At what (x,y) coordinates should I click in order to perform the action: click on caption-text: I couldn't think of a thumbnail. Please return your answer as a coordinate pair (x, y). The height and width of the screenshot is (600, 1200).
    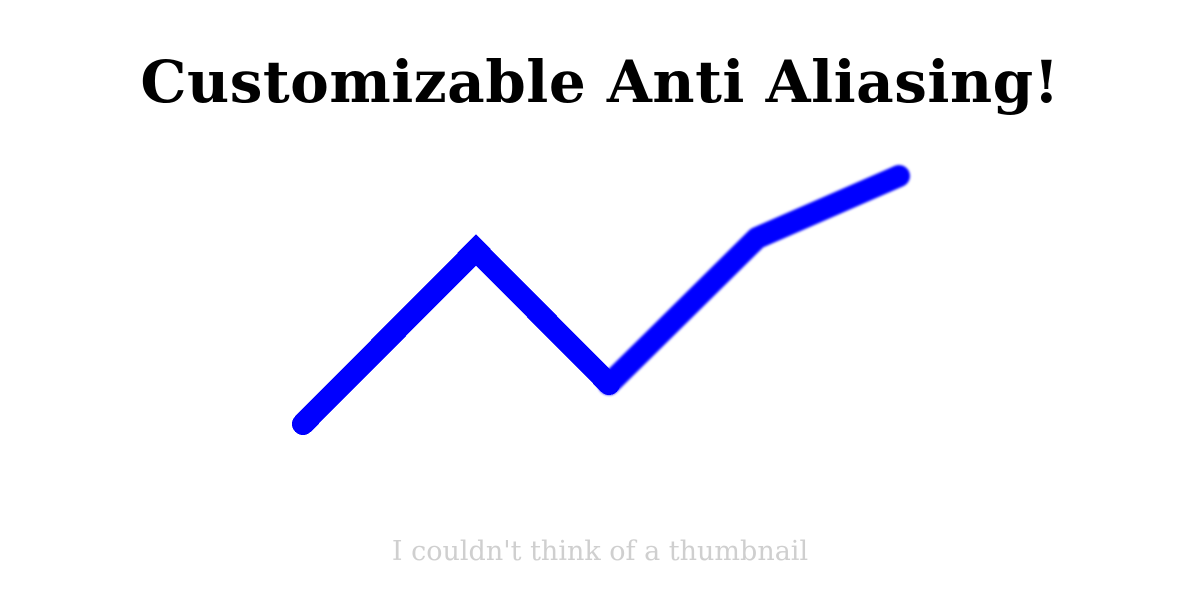
    Looking at the image, I should click on (600, 551).